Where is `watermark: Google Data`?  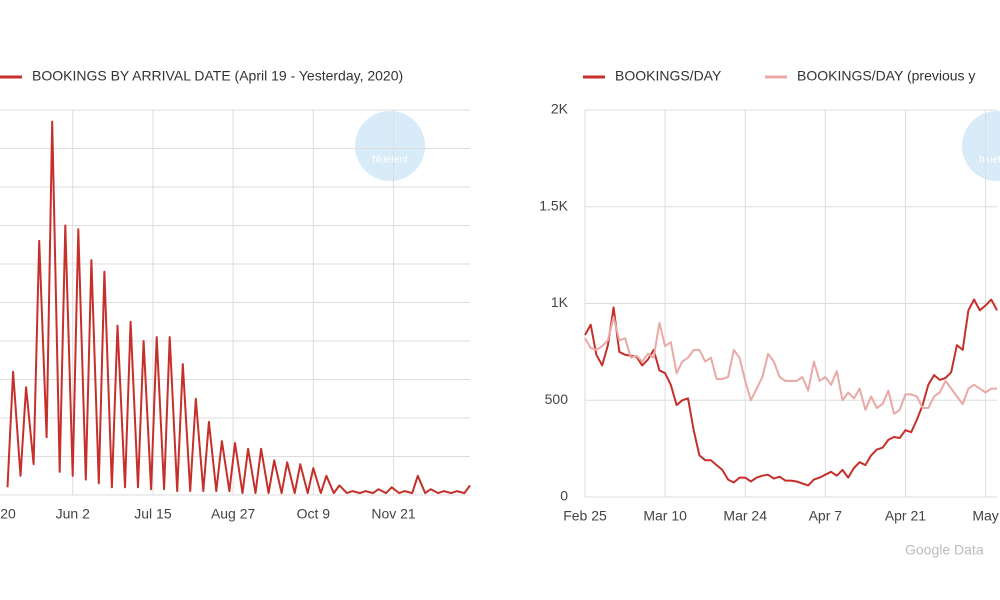
watermark: Google Data is located at coordinates (944, 550).